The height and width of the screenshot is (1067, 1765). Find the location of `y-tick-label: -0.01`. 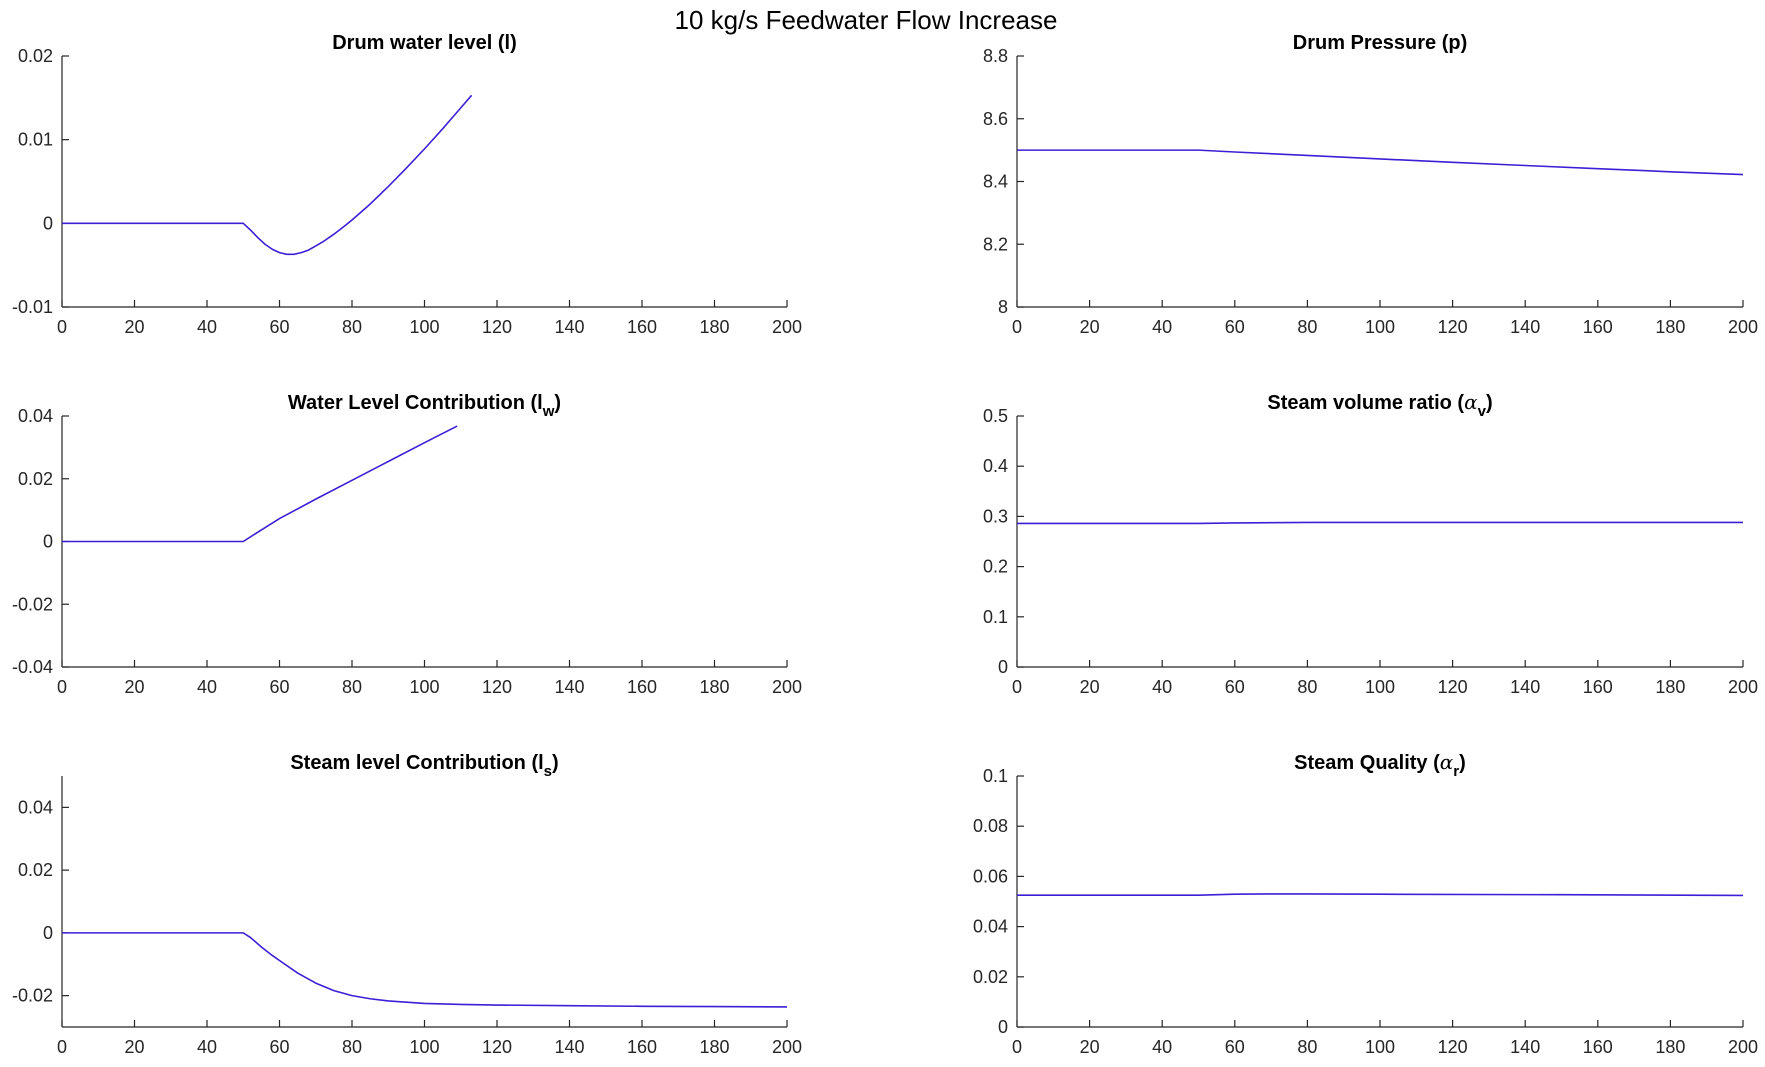

y-tick-label: -0.01 is located at coordinates (32, 307).